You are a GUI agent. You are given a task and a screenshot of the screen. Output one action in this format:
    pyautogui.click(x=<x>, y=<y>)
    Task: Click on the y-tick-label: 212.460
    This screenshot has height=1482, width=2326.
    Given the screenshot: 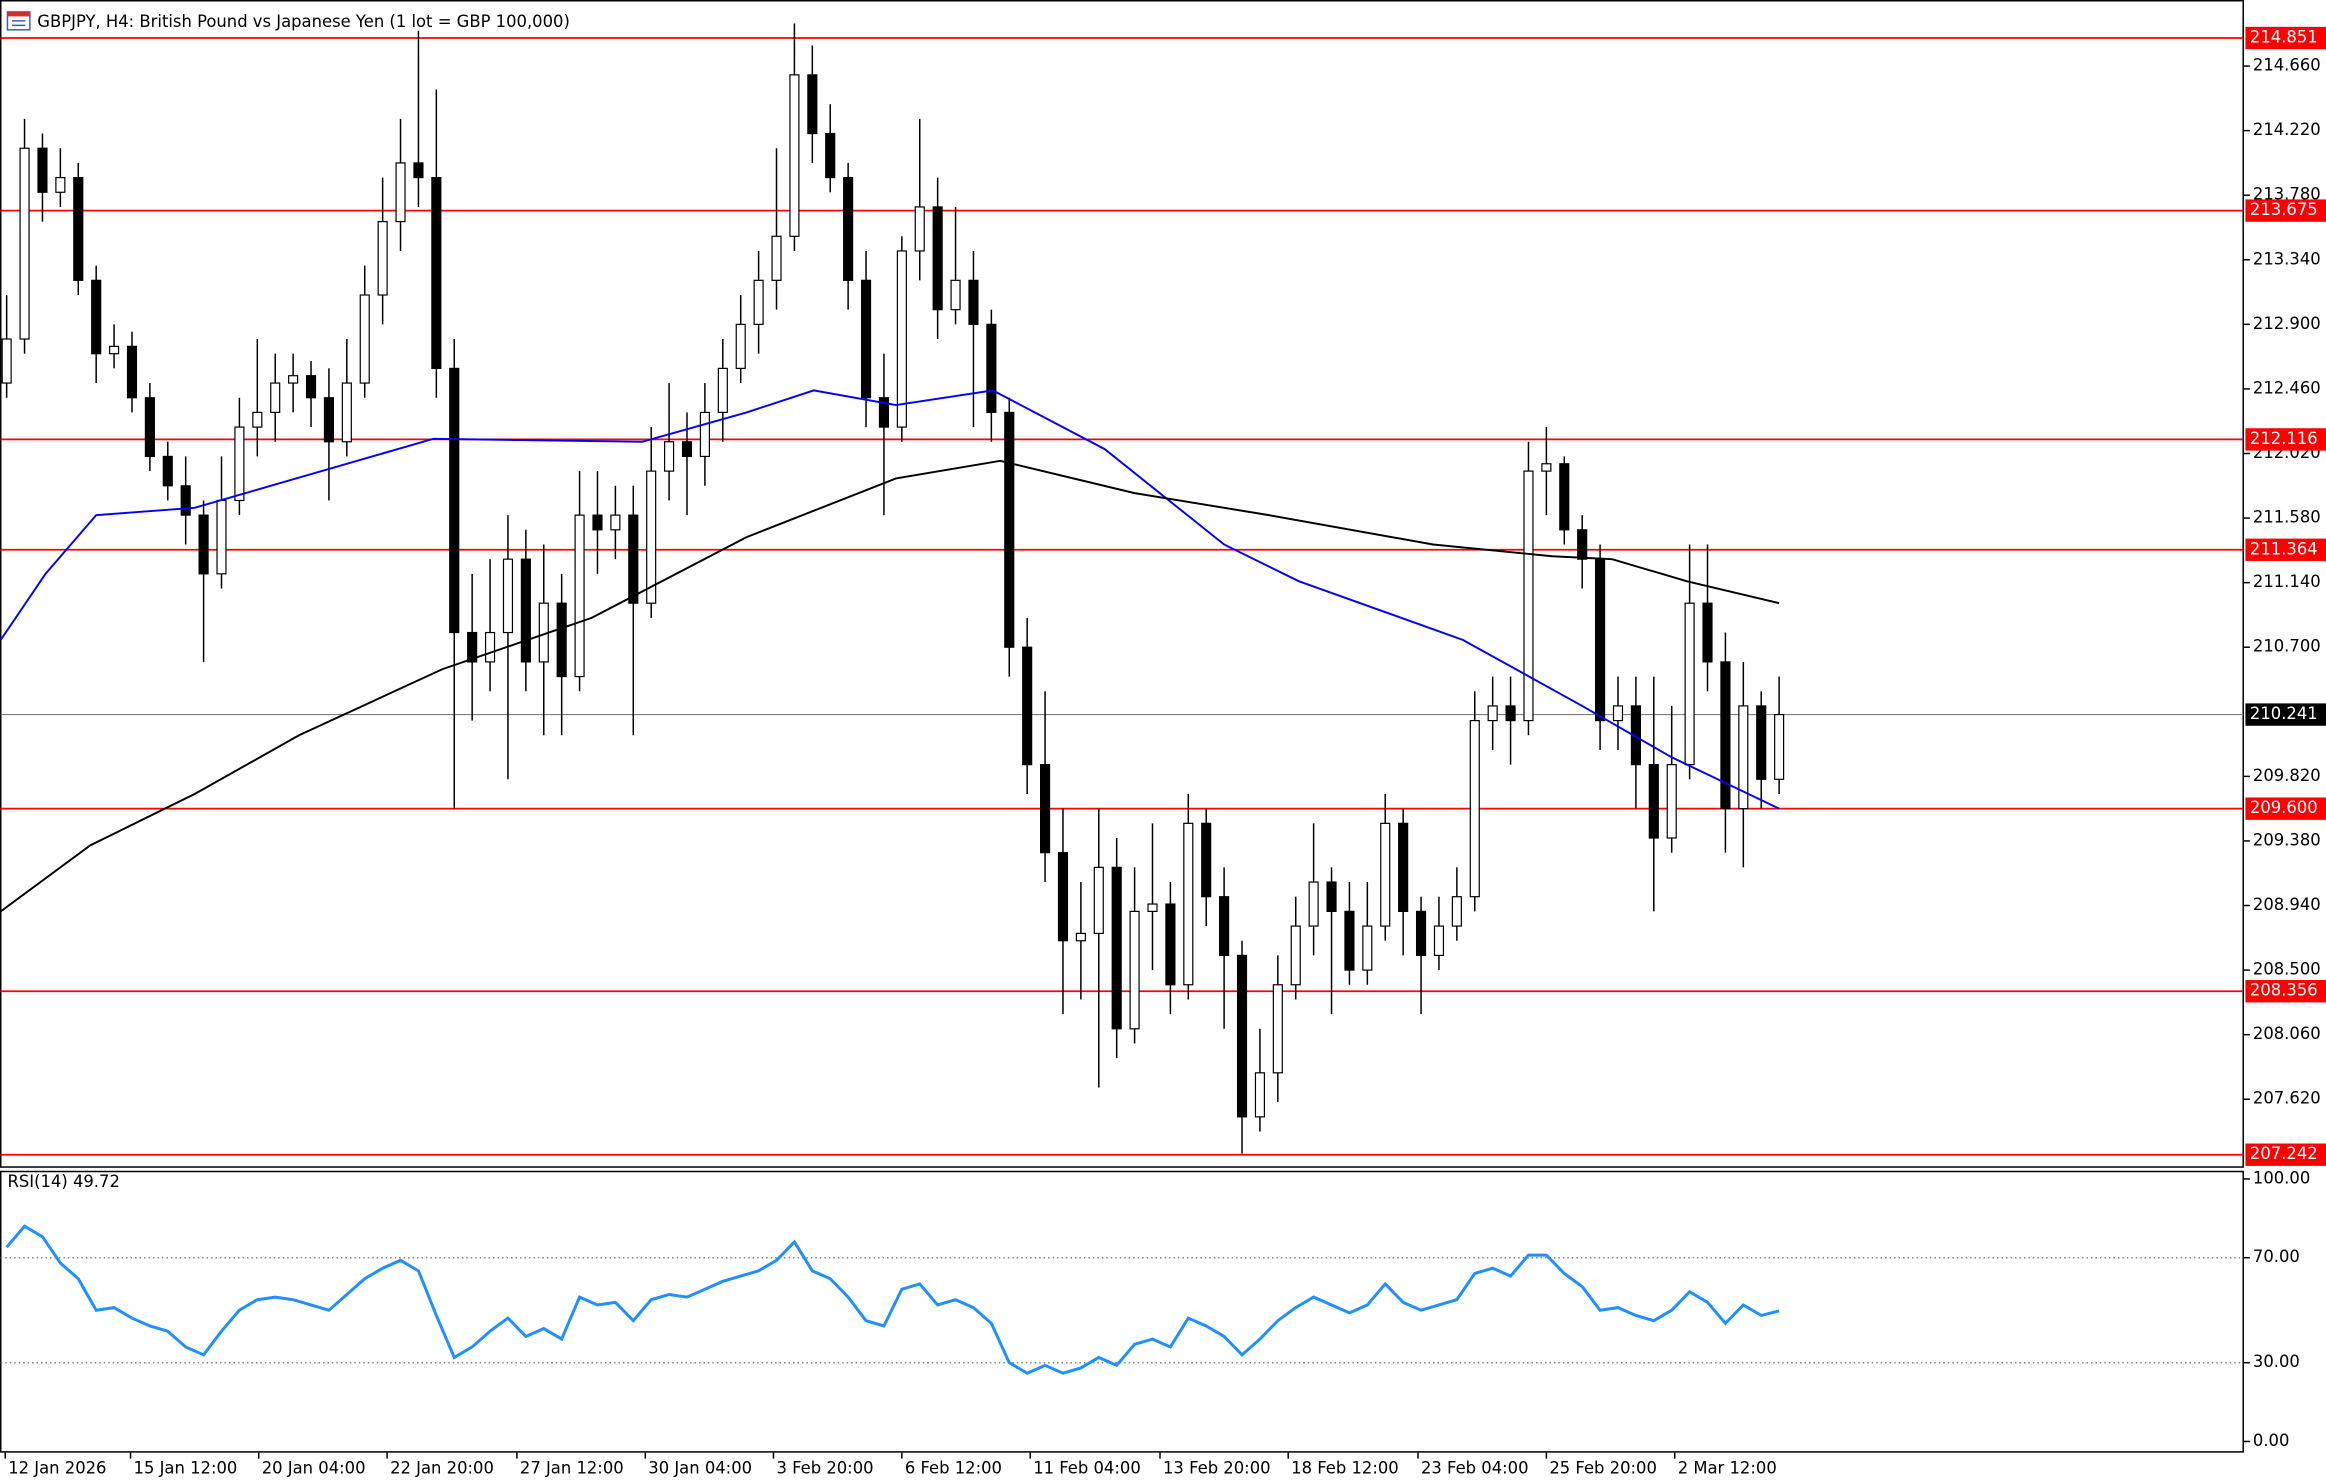 What is the action you would take?
    pyautogui.click(x=2287, y=387)
    